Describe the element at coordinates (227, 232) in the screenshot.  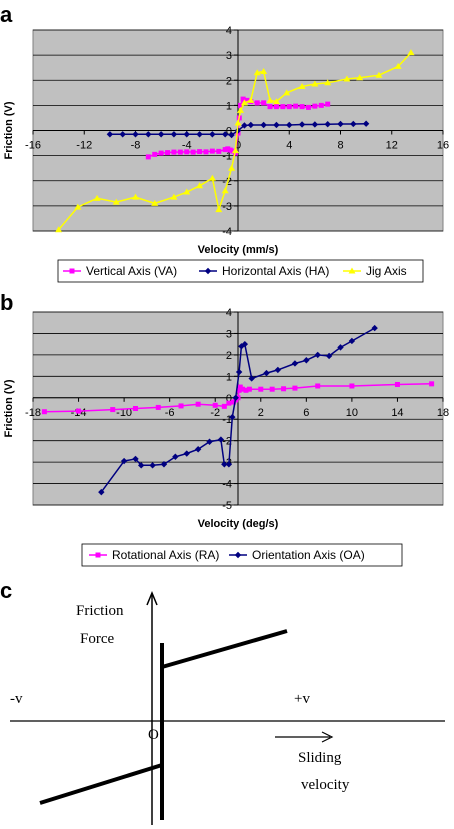
I see `y-tick-label: -4` at that location.